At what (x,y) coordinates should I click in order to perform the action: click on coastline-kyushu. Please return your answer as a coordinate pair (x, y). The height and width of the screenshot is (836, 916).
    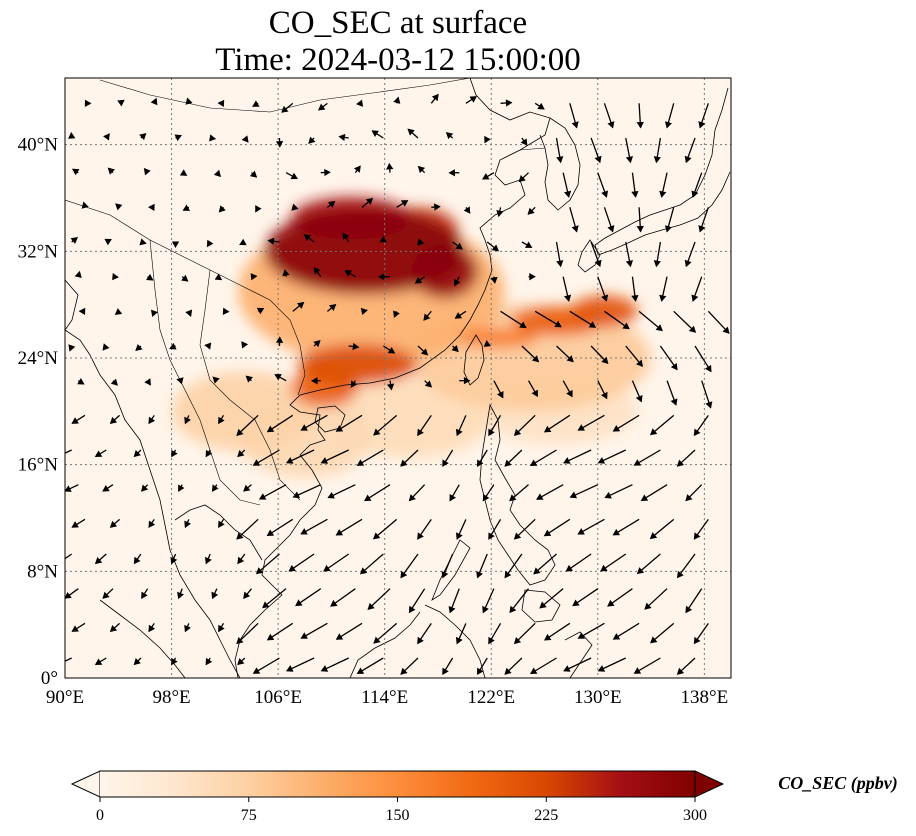
    Looking at the image, I should click on (589, 256).